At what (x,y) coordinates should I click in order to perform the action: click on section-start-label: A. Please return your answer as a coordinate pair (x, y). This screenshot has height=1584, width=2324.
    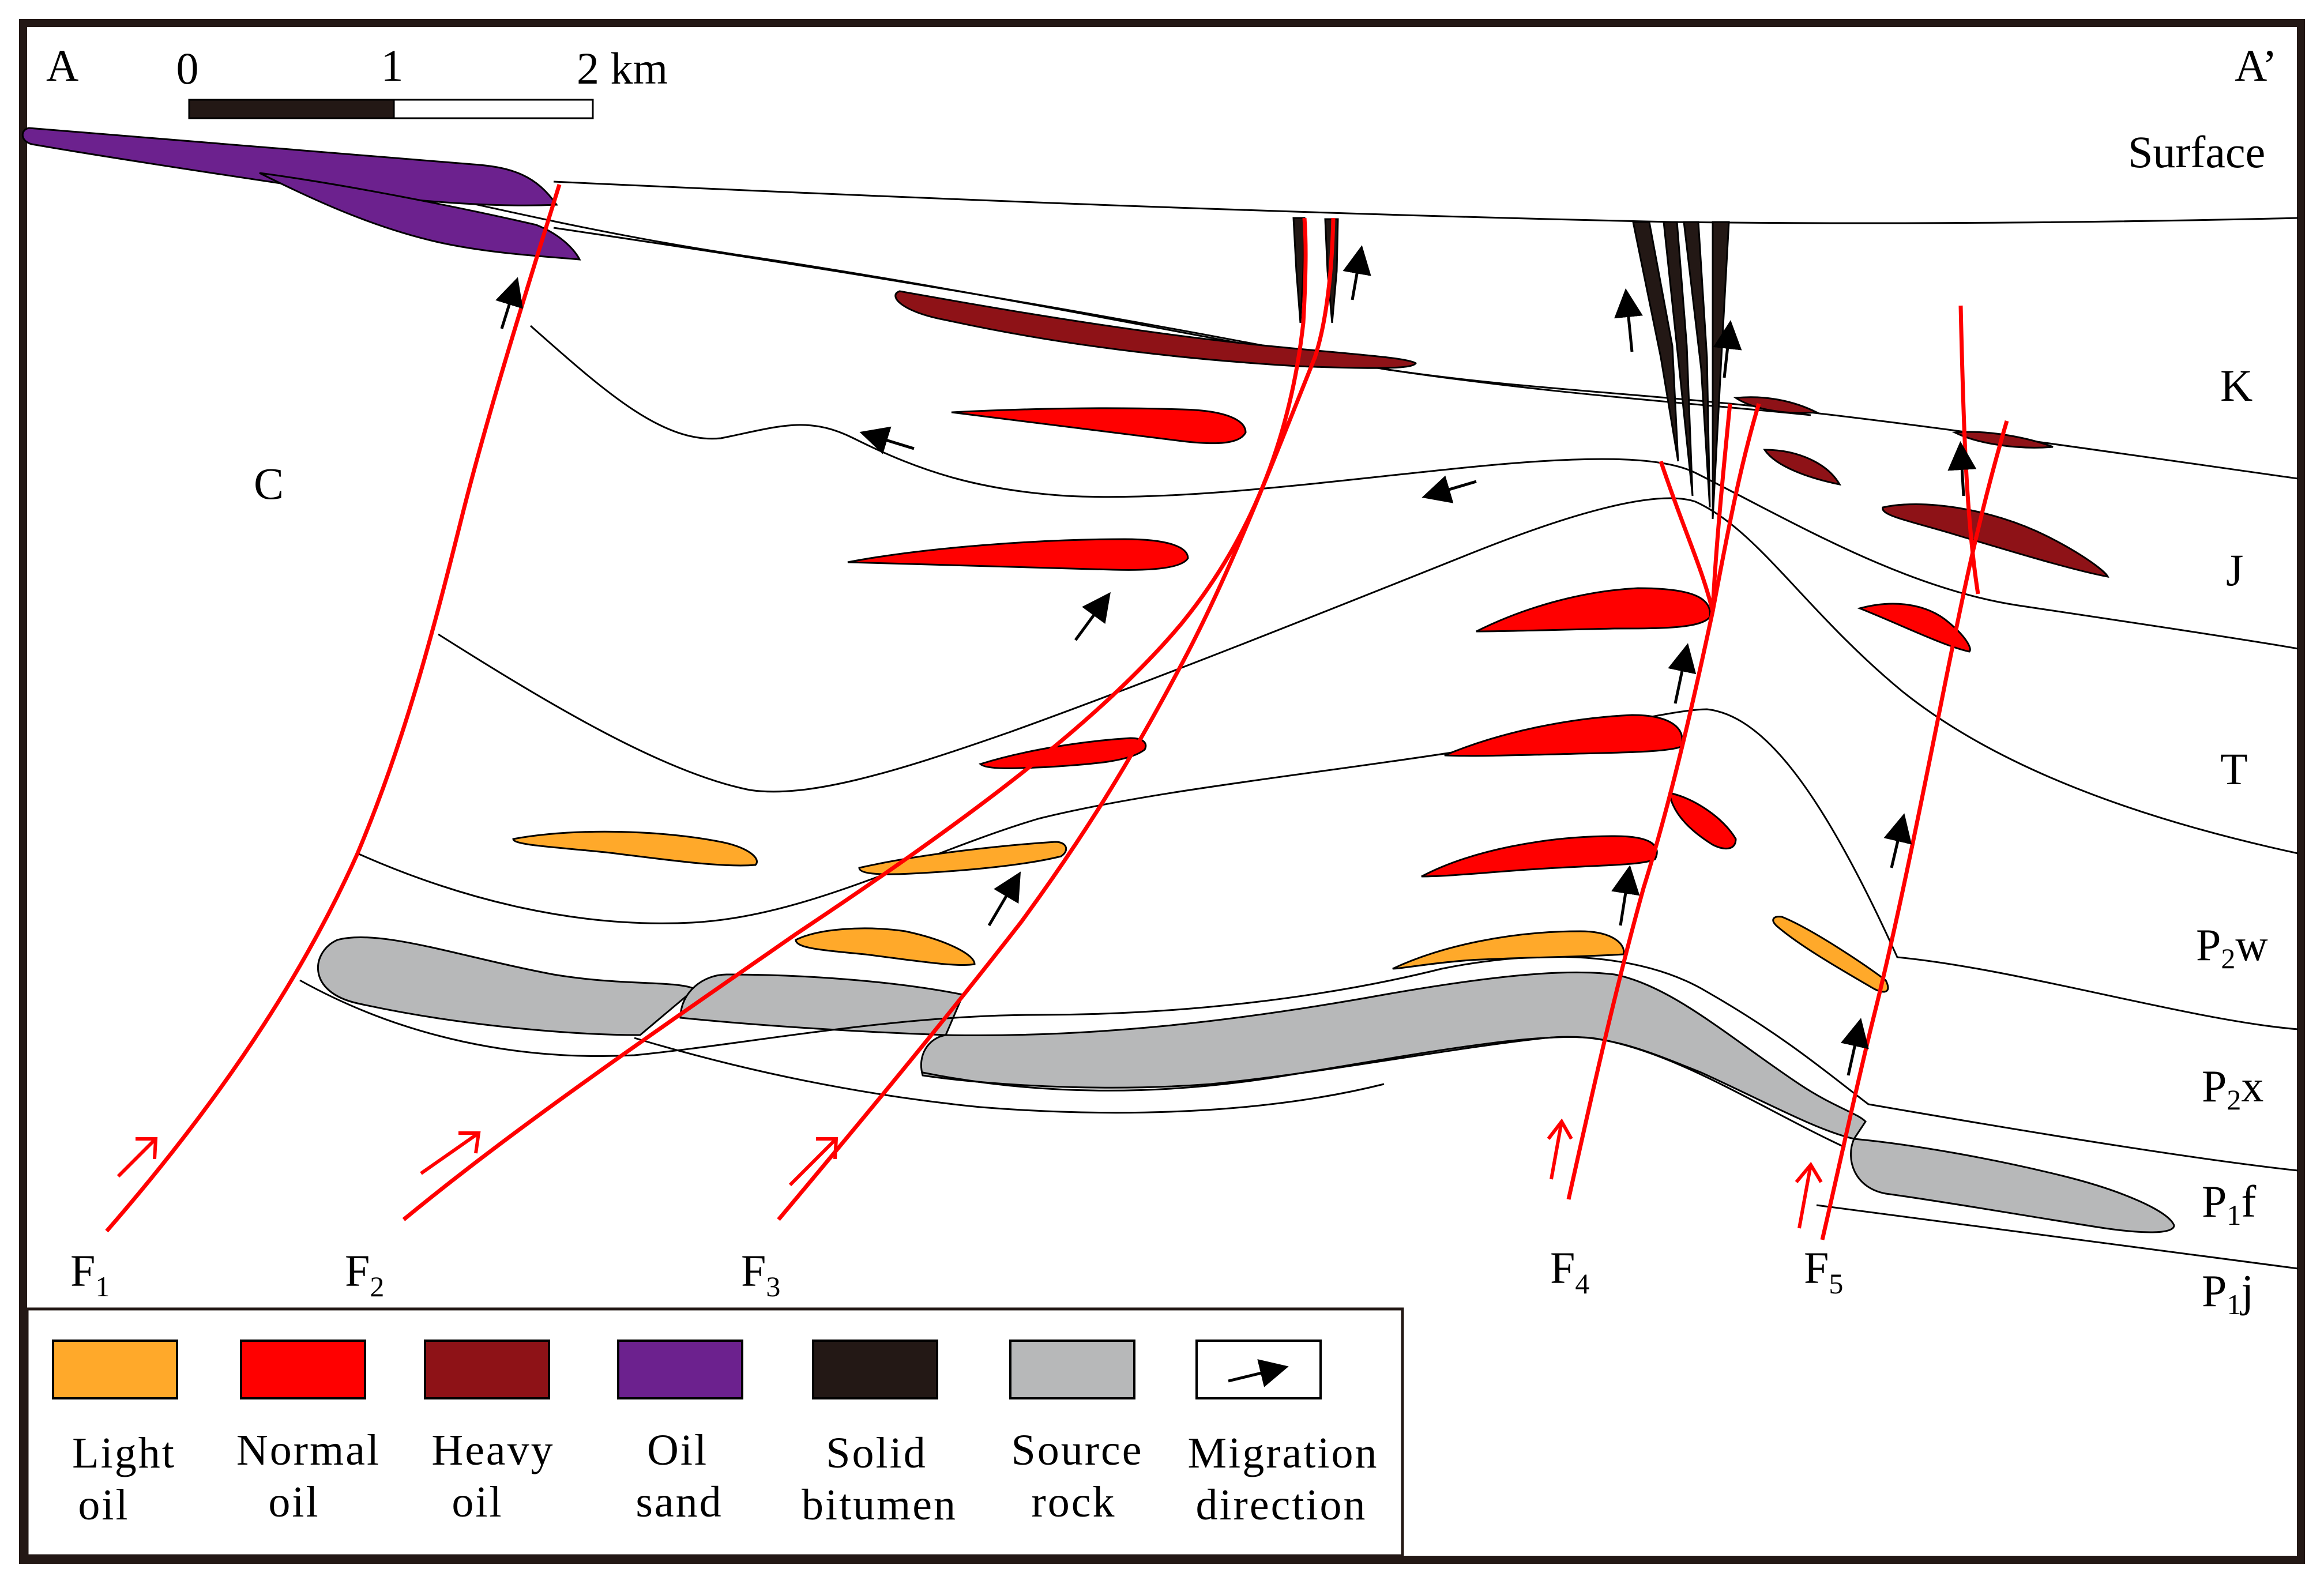
    Looking at the image, I should click on (62, 65).